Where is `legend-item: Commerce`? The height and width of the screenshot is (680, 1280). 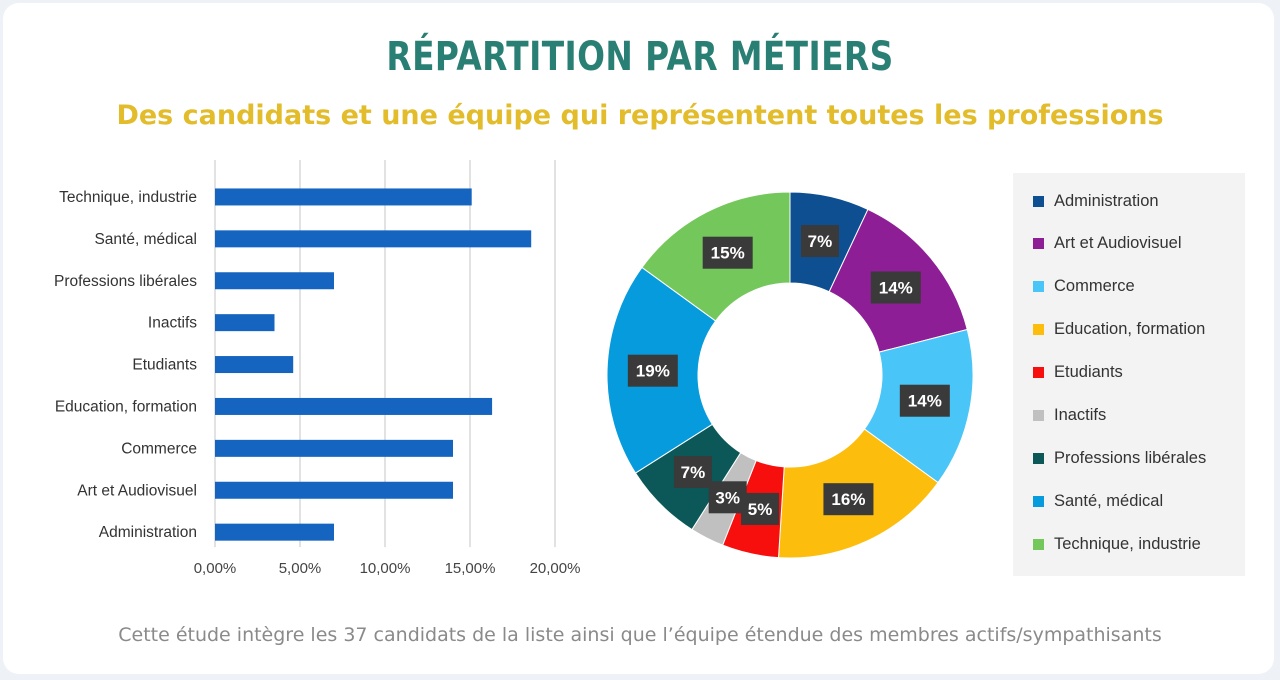
legend-item: Commerce is located at coordinates (1084, 287).